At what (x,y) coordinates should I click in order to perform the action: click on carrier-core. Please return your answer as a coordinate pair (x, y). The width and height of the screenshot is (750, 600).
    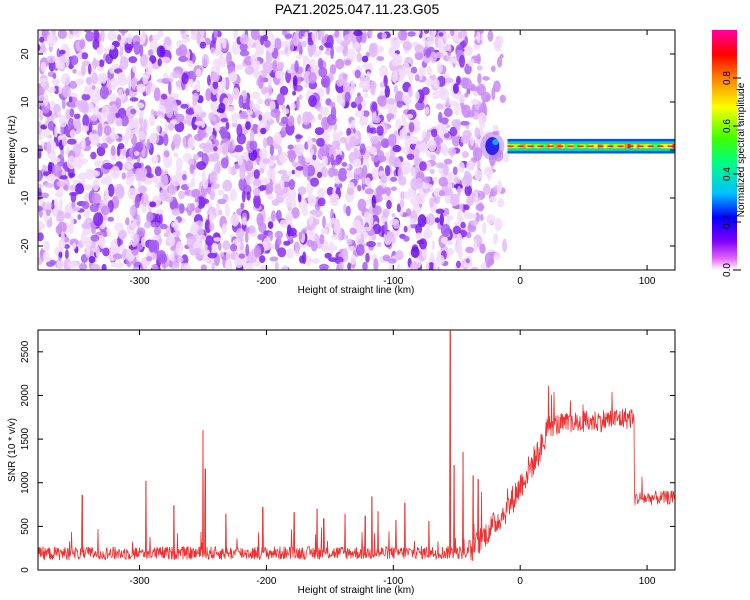
    Looking at the image, I should click on (635, 146).